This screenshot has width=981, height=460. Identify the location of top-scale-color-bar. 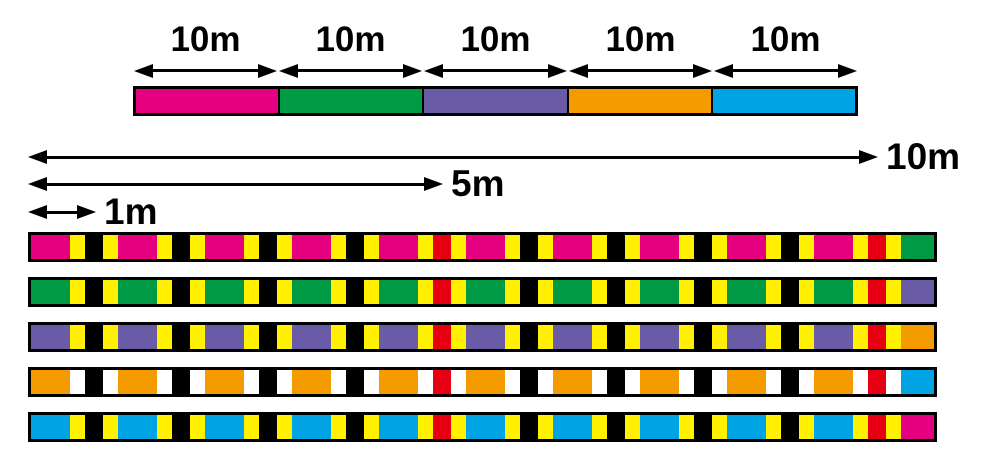
(495, 101).